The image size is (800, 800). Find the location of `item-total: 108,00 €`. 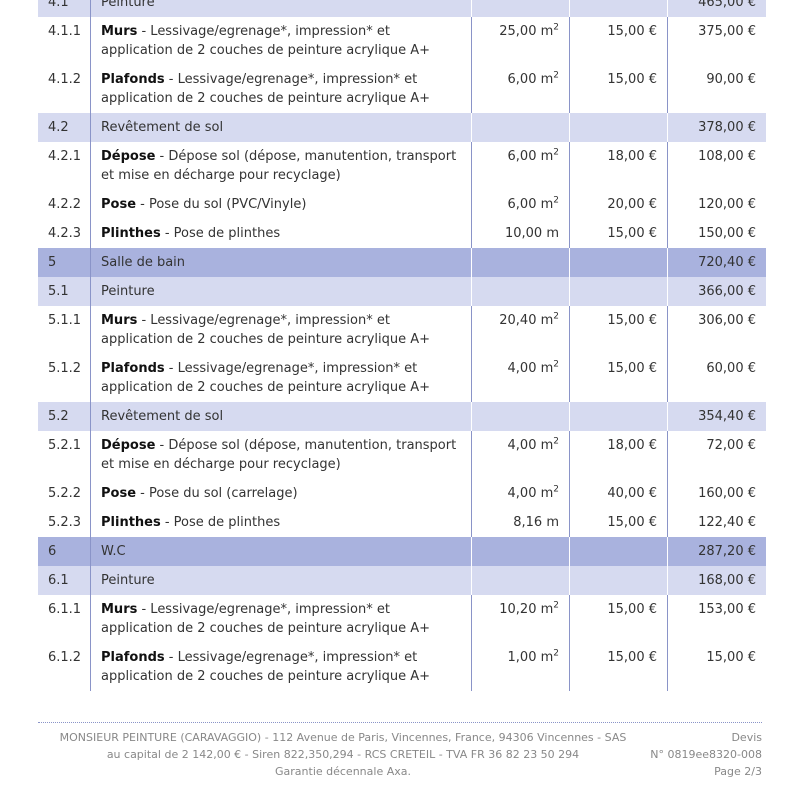

item-total: 108,00 € is located at coordinates (716, 166).